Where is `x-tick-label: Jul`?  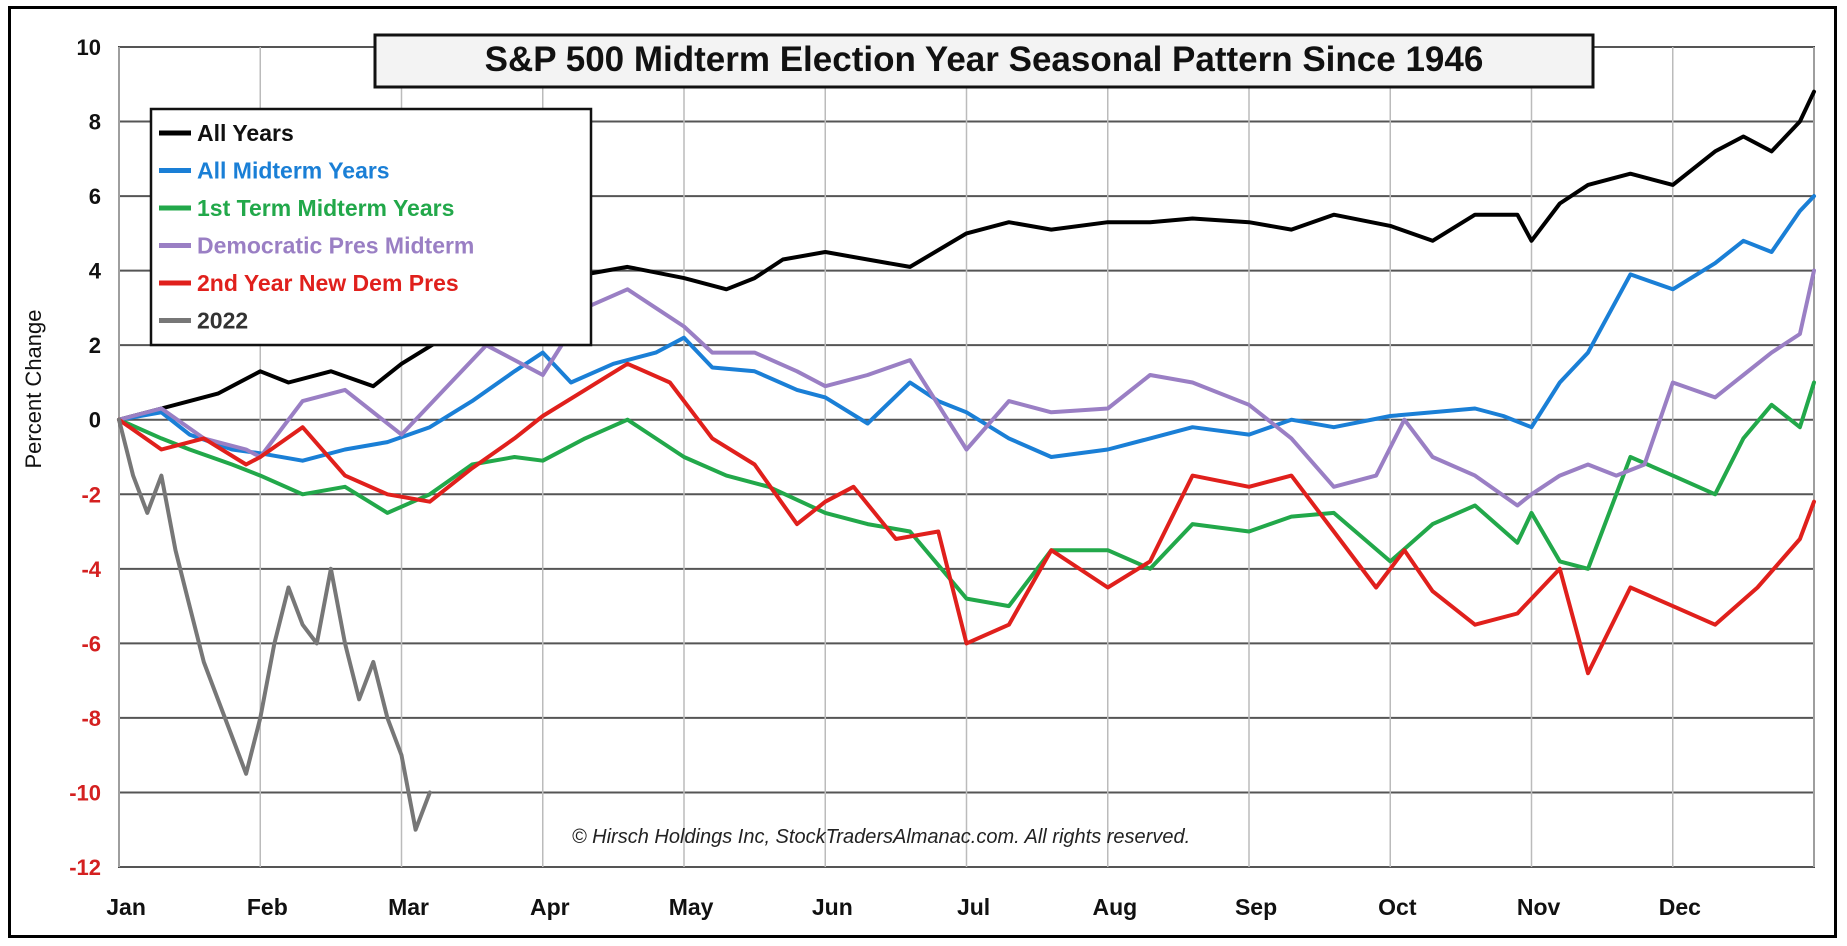 x-tick-label: Jul is located at coordinates (973, 907).